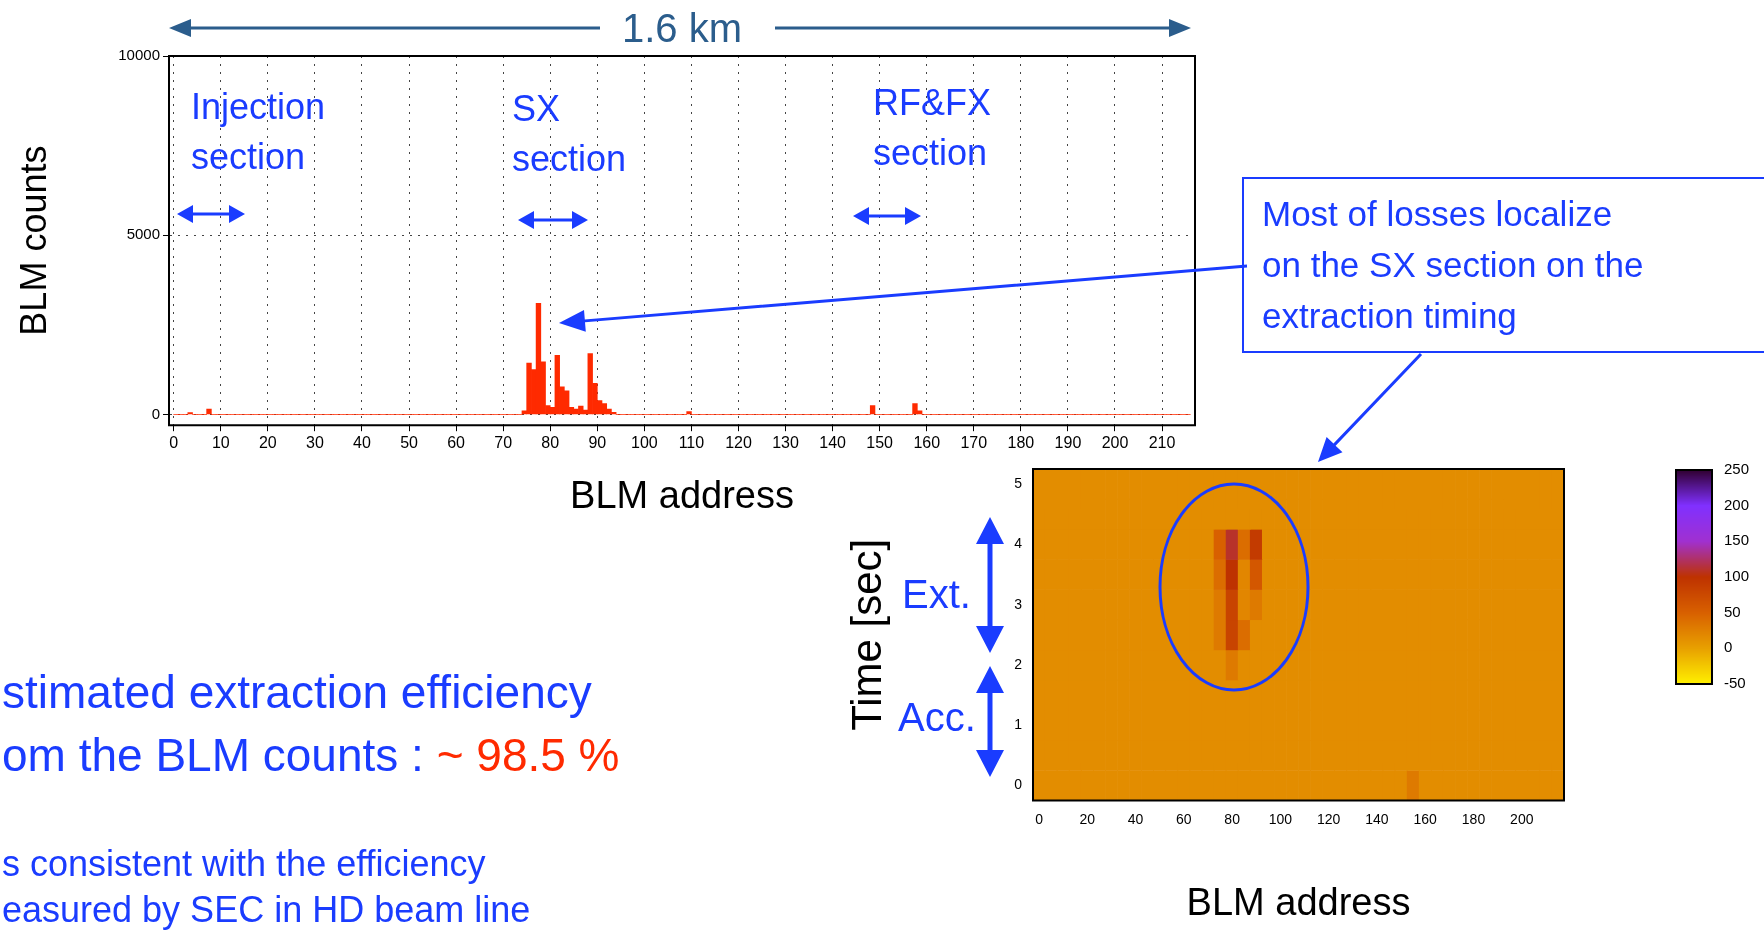 This screenshot has width=1764, height=935. What do you see at coordinates (267, 887) in the screenshot?
I see `text: s consistent with the efficiency easured by SEC in HD beam line` at bounding box center [267, 887].